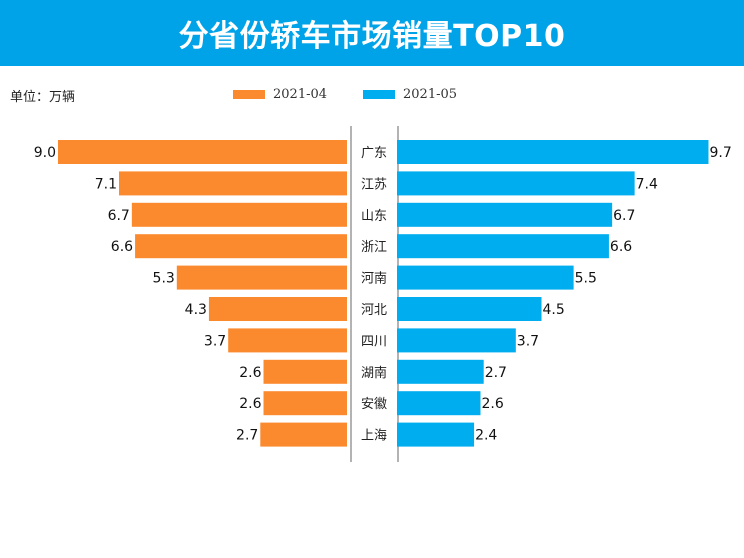  What do you see at coordinates (374, 341) in the screenshot?
I see `category-label-7: 四川` at bounding box center [374, 341].